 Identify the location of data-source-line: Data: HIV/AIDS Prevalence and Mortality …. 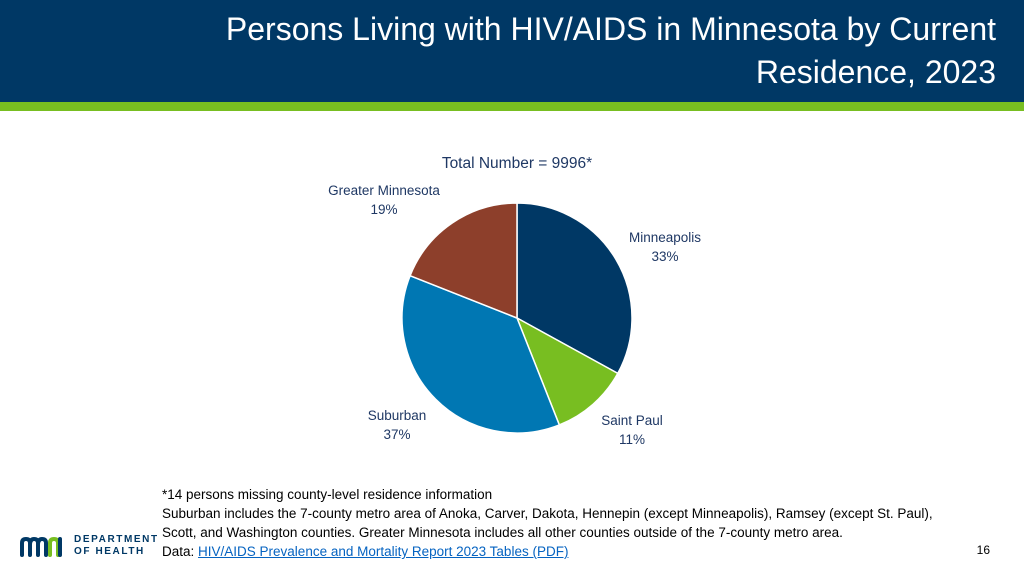
(562, 551).